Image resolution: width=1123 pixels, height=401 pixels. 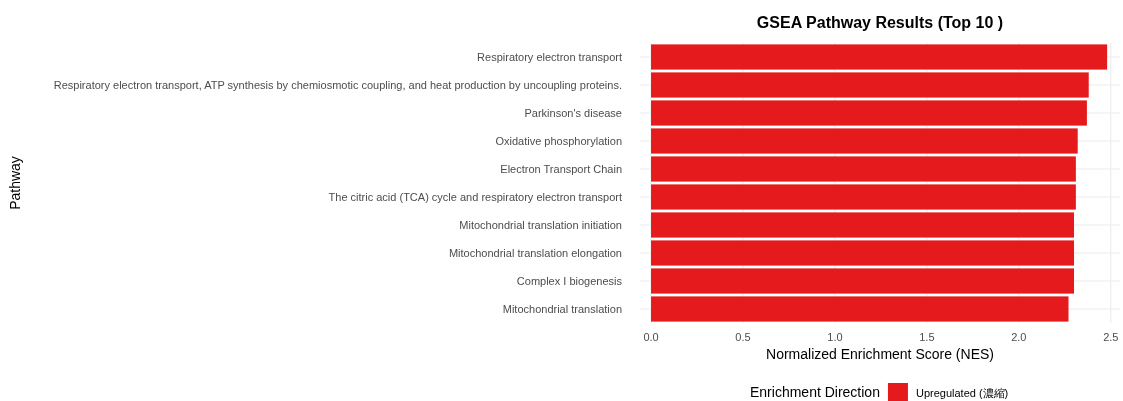 What do you see at coordinates (558, 141) in the screenshot?
I see `y-tick-label: Oxidative phosphorylation` at bounding box center [558, 141].